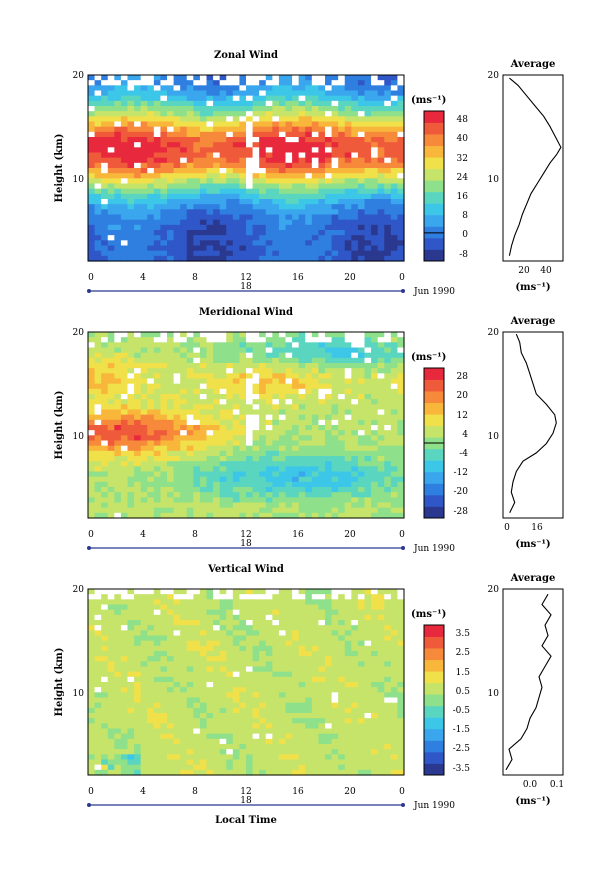  I want to click on colorbar-segment, so click(434, 117).